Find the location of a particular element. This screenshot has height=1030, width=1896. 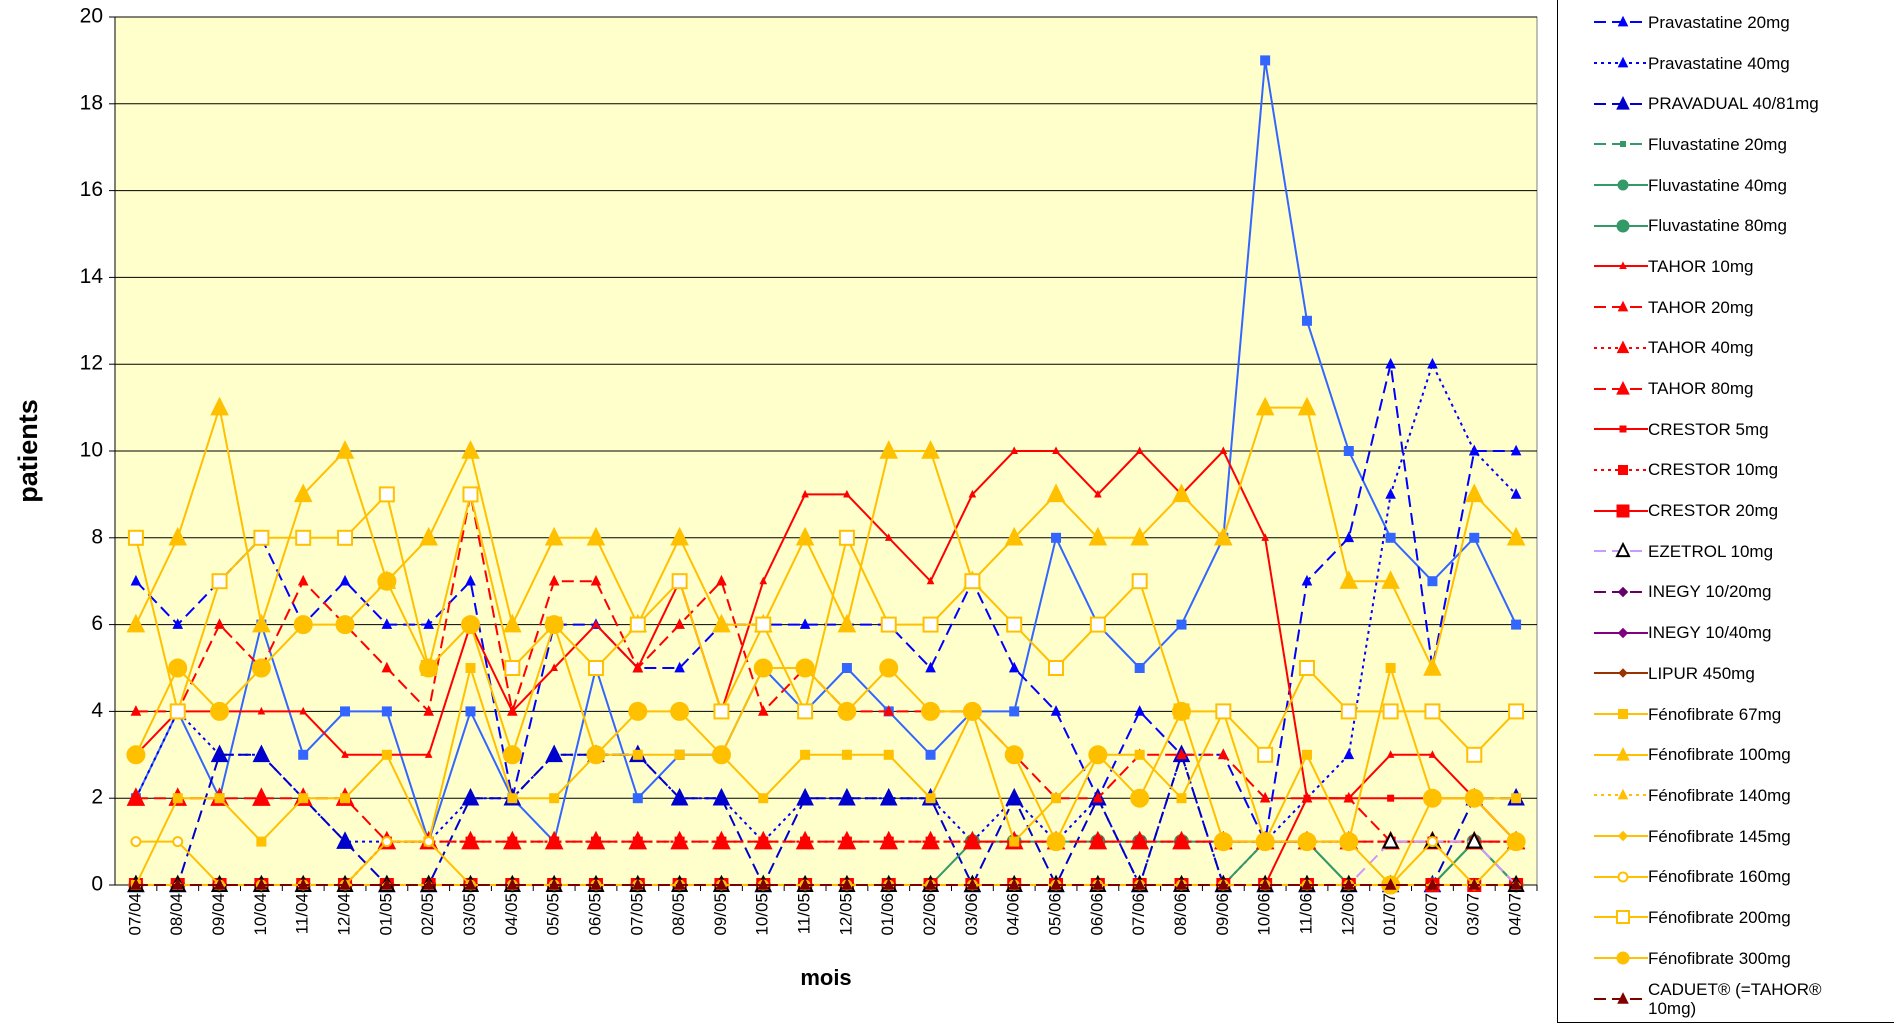

x-tick-label: 01/06 is located at coordinates (887, 914).